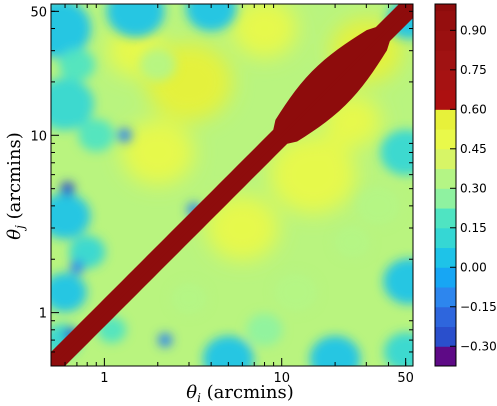 This screenshot has height=406, width=497. What do you see at coordinates (38, 136) in the screenshot?
I see `y-tick-label: 10` at bounding box center [38, 136].